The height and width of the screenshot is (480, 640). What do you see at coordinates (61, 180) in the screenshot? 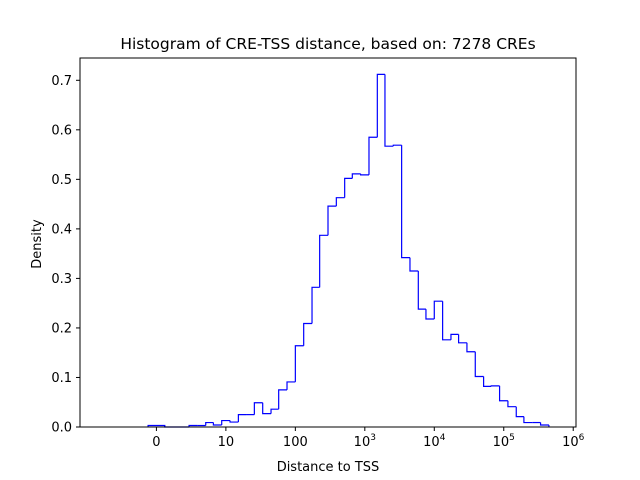
I see `y-tick-label: 0.5` at bounding box center [61, 180].